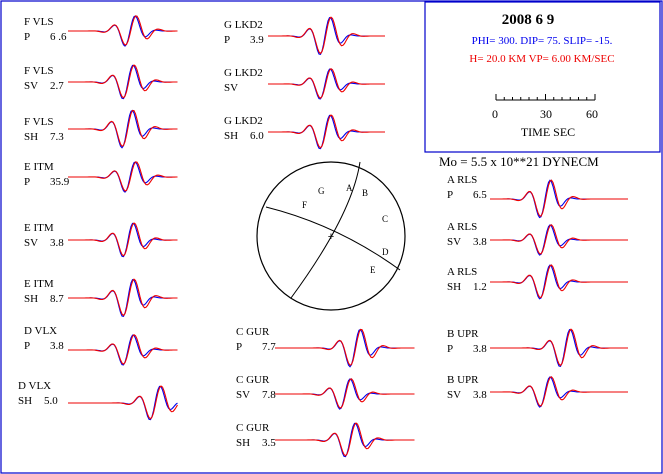  I want to click on trace-amplitude-label: 6 .6, so click(58, 37).